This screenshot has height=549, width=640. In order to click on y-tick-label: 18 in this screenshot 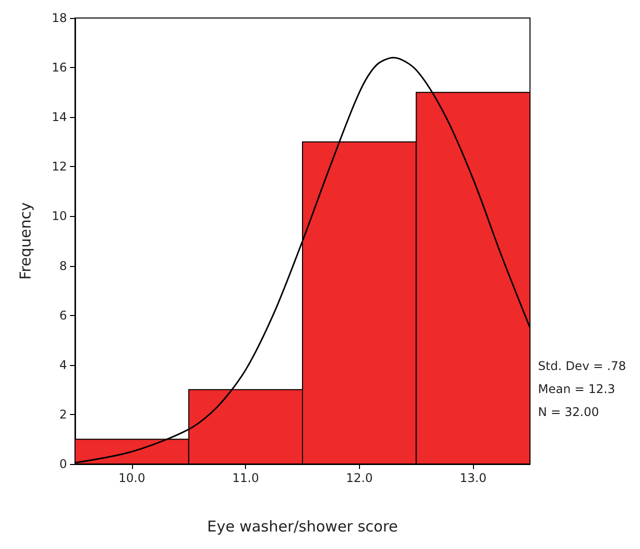, I will do `click(59, 18)`.